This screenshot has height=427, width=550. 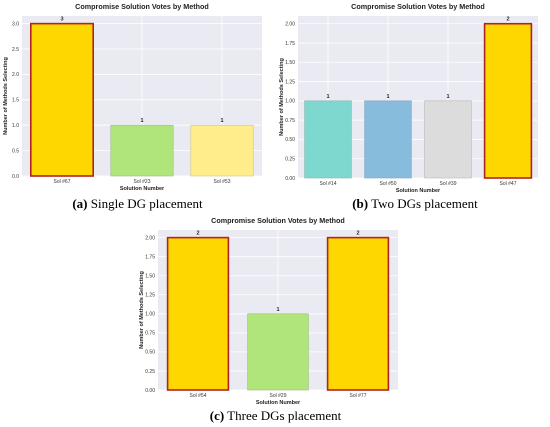 What do you see at coordinates (358, 396) in the screenshot?
I see `xtick-label: Sol #77` at bounding box center [358, 396].